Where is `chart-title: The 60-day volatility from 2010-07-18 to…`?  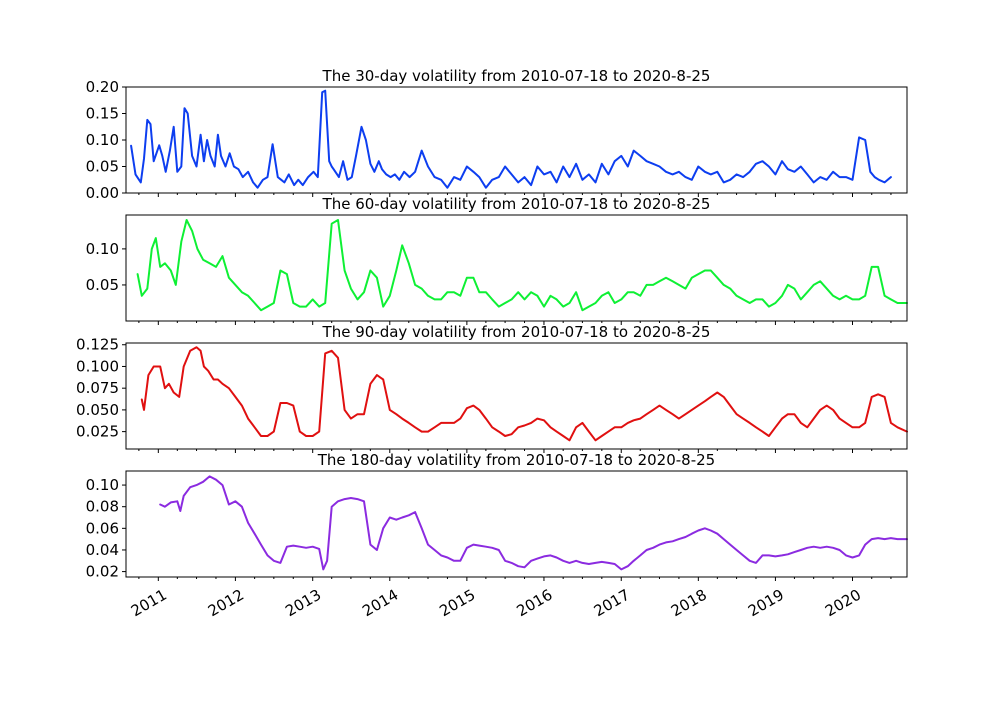 chart-title: The 60-day volatility from 2010-07-18 to… is located at coordinates (516, 204).